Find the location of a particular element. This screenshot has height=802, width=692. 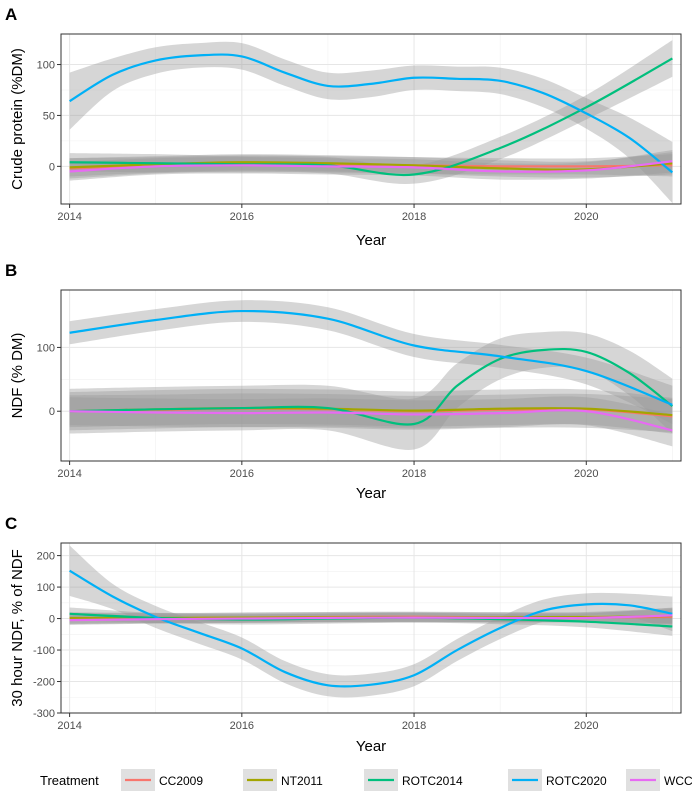

y-axis-title: NDF (% DM) is located at coordinates (17, 376).